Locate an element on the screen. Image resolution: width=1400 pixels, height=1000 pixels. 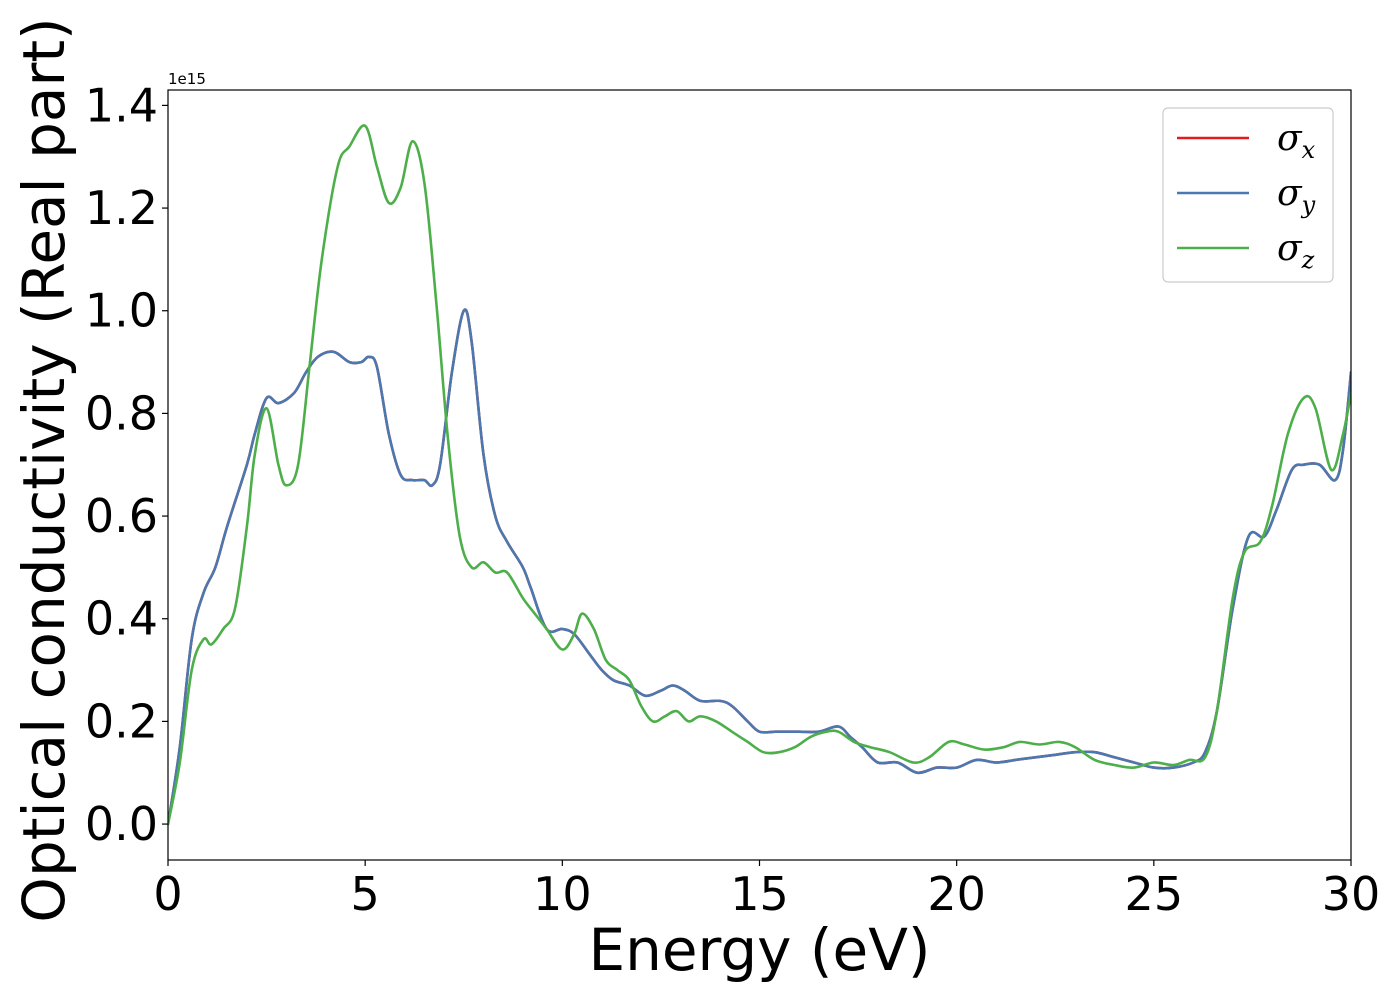
x-axis-ticks: 0 5 10 15 20 25 30 is located at coordinates (766, 890).